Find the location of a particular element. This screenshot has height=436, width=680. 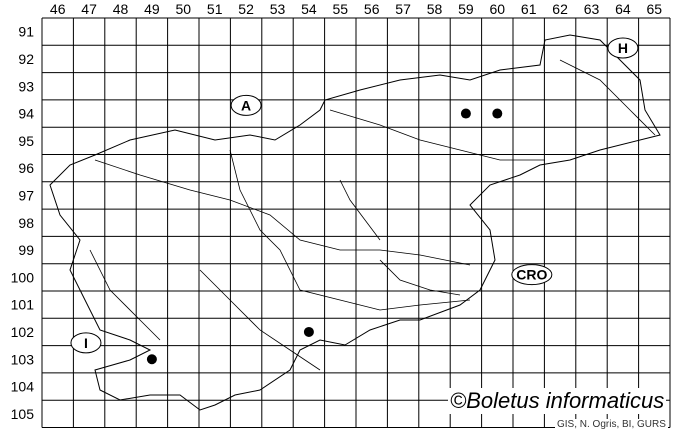

copyright-credit: ©Boletus informaticus is located at coordinates (557, 401).